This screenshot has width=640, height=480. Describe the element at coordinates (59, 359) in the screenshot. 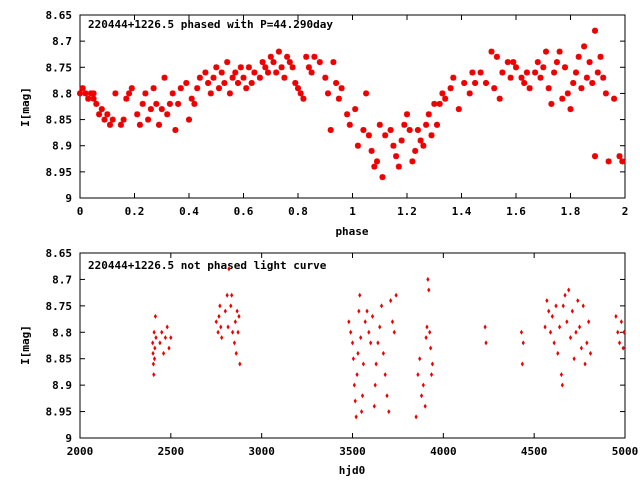

I see `unphased-y-tick-label: 8.85` at that location.